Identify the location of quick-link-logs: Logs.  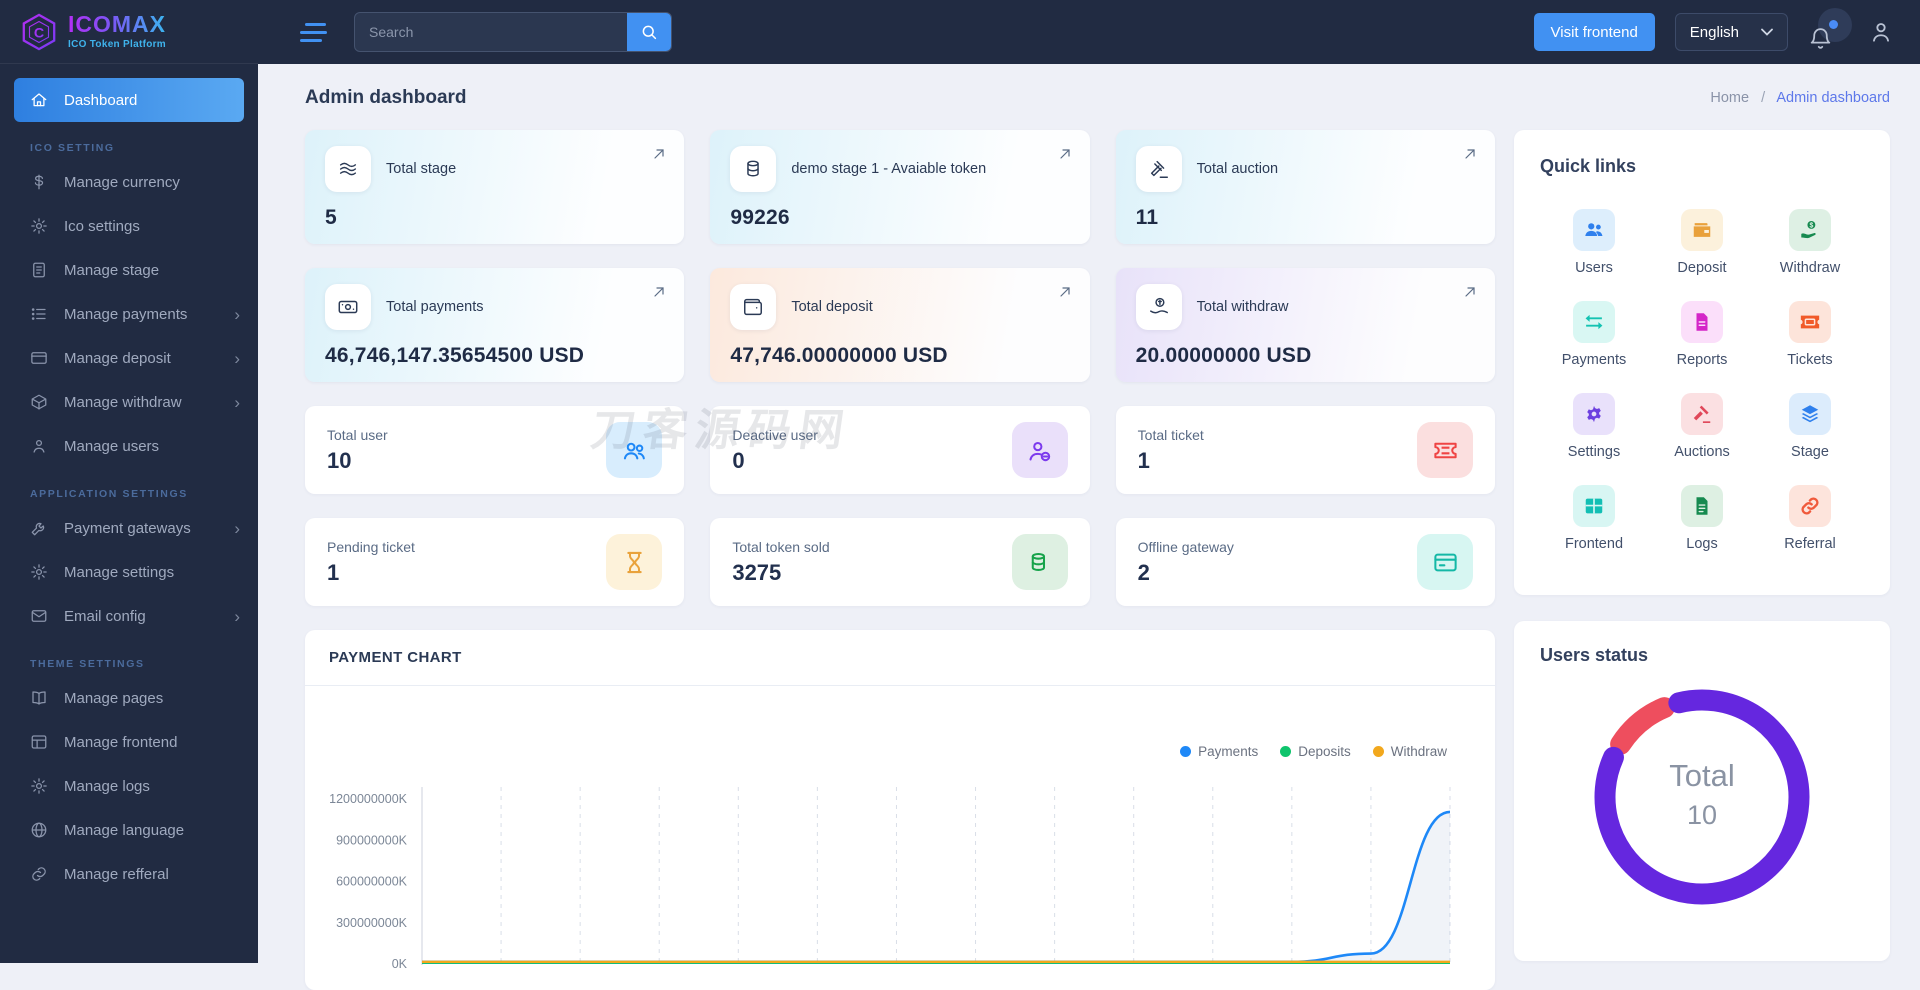
(1702, 518).